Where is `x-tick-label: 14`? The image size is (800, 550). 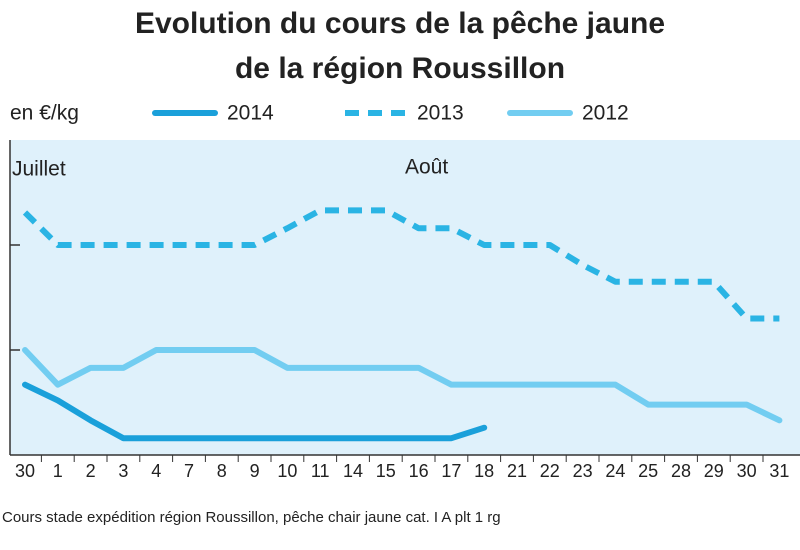
x-tick-label: 14 is located at coordinates (353, 471).